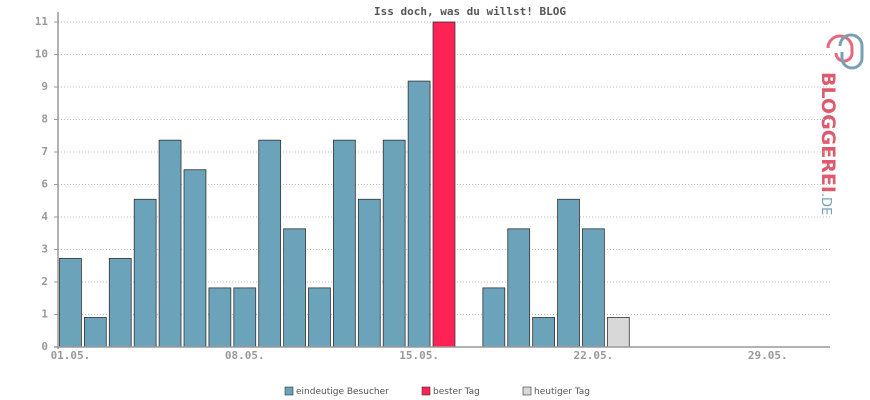 This screenshot has width=870, height=400. Describe the element at coordinates (562, 392) in the screenshot. I see `legend-label: heutiger Tag` at that location.